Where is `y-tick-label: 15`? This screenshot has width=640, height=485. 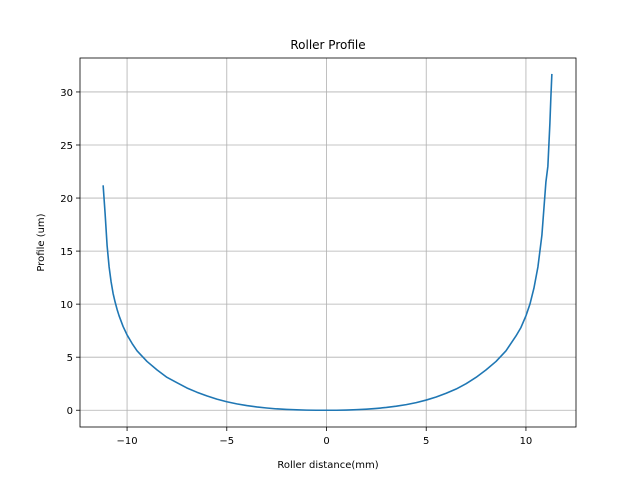
y-tick-label: 15 is located at coordinates (66, 252).